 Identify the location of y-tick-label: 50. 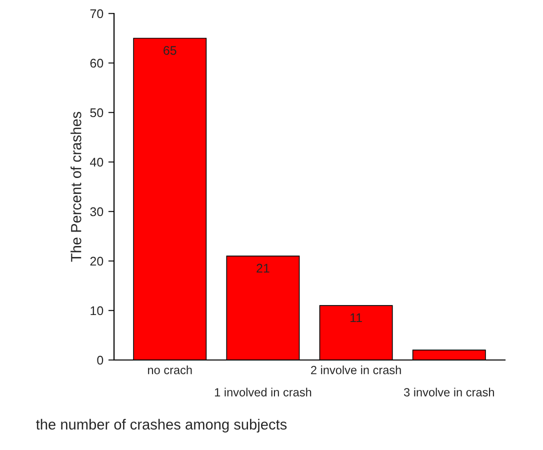
(97, 113).